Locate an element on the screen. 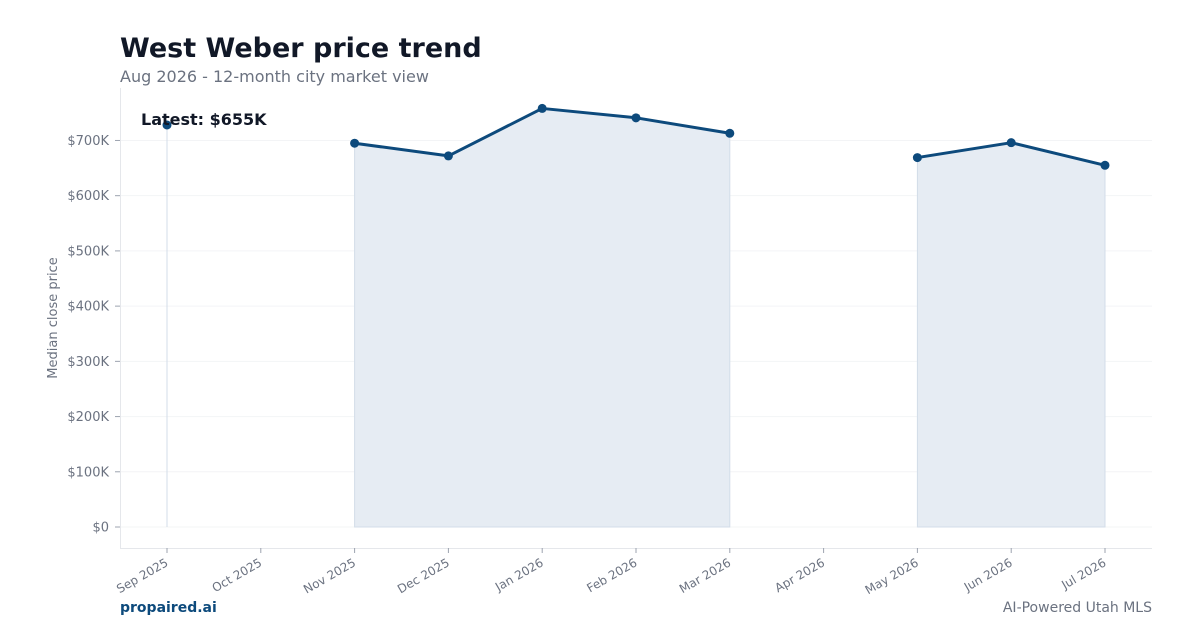 The width and height of the screenshot is (1200, 630). y-tick-label: $100K is located at coordinates (88, 472).